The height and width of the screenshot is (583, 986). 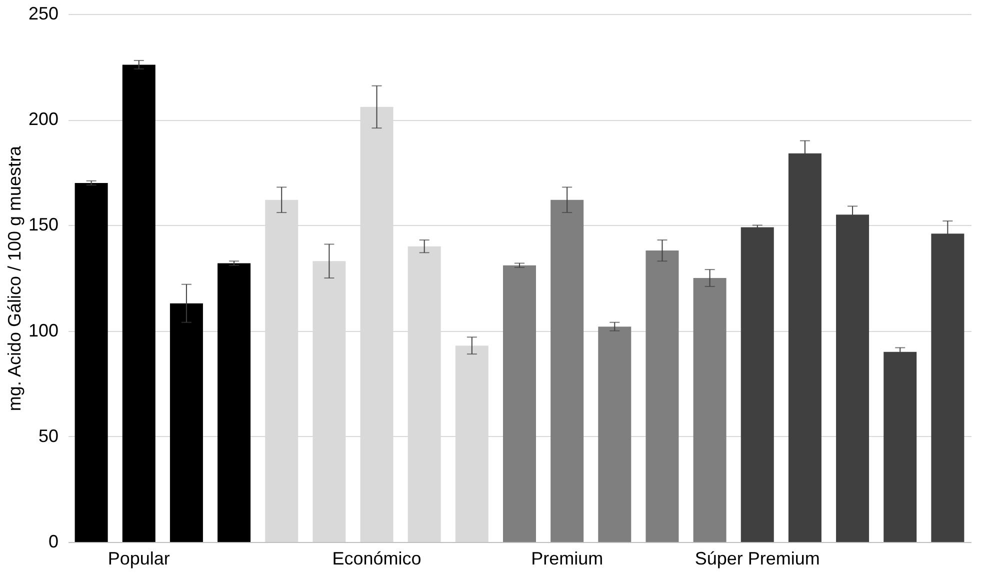 What do you see at coordinates (43, 224) in the screenshot?
I see `y-tick-label: 150` at bounding box center [43, 224].